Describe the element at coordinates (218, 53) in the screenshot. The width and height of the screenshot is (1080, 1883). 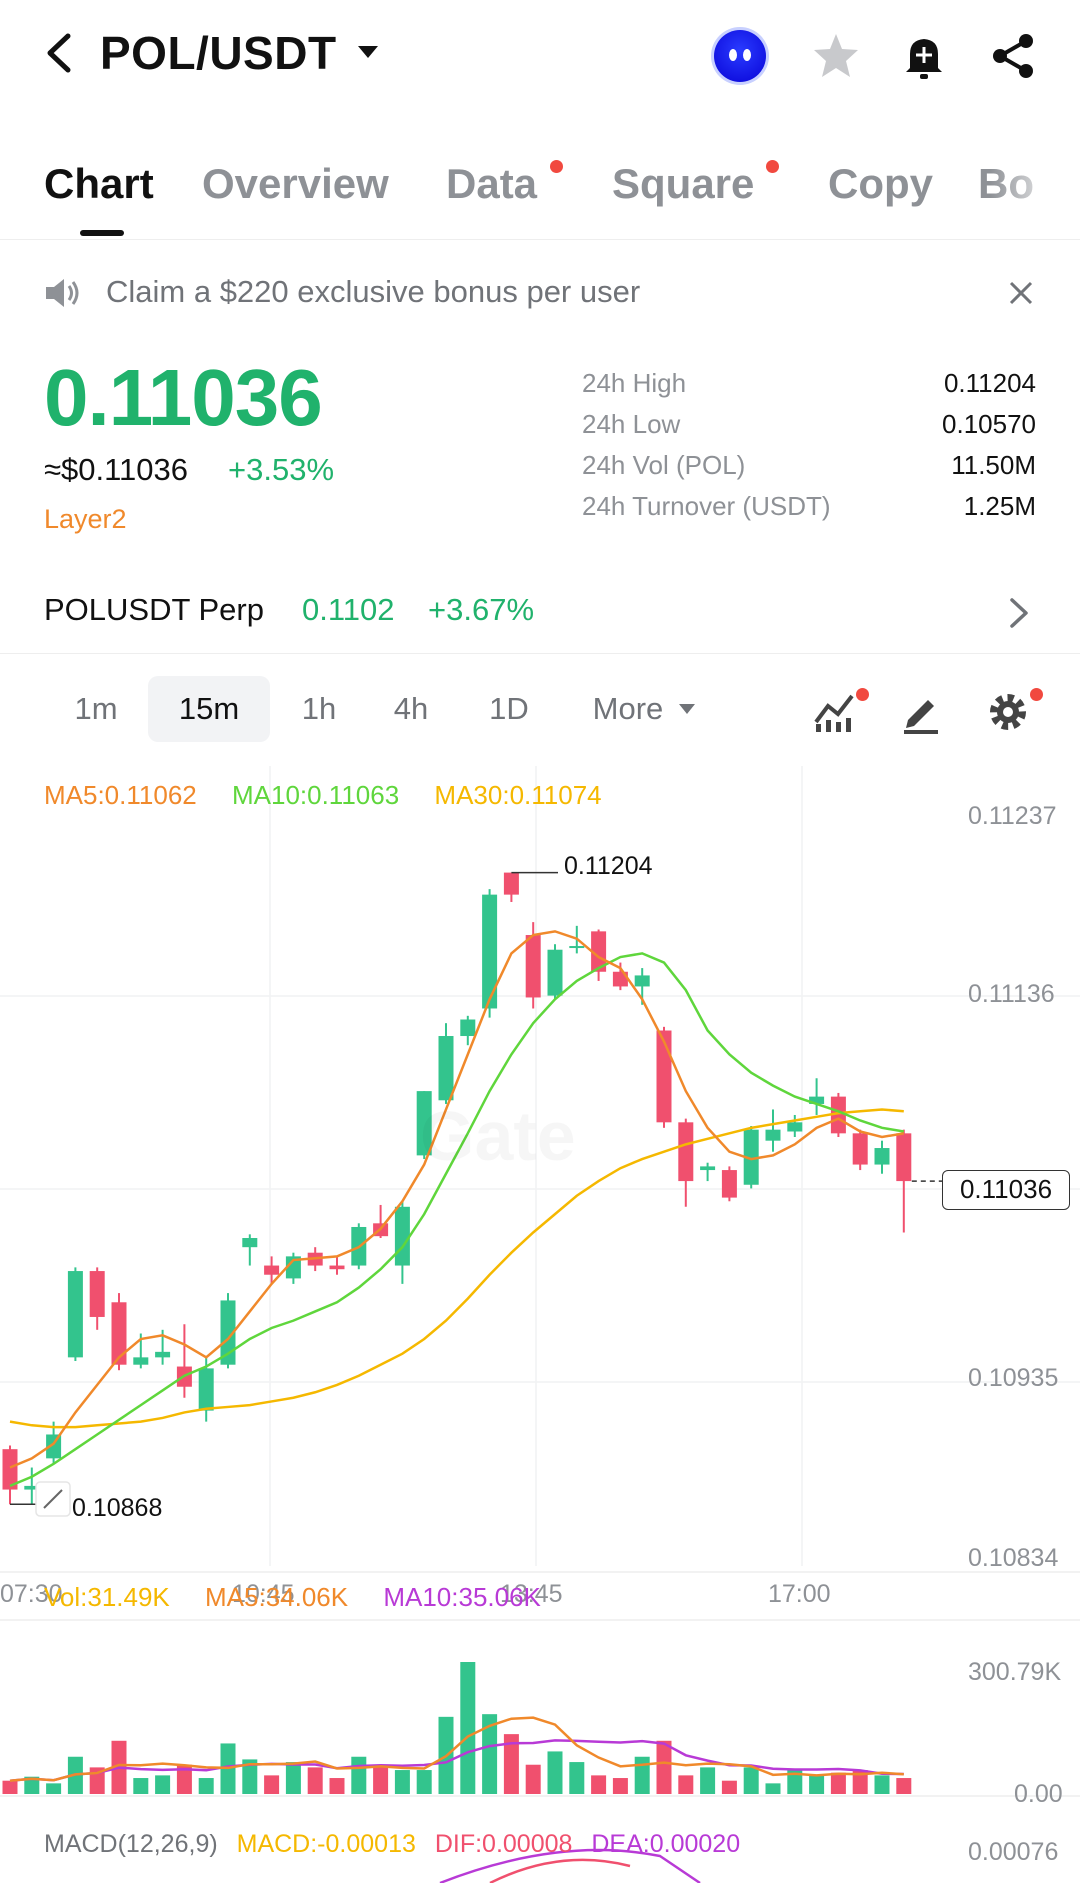
I see `pair-title: POL/USDT` at that location.